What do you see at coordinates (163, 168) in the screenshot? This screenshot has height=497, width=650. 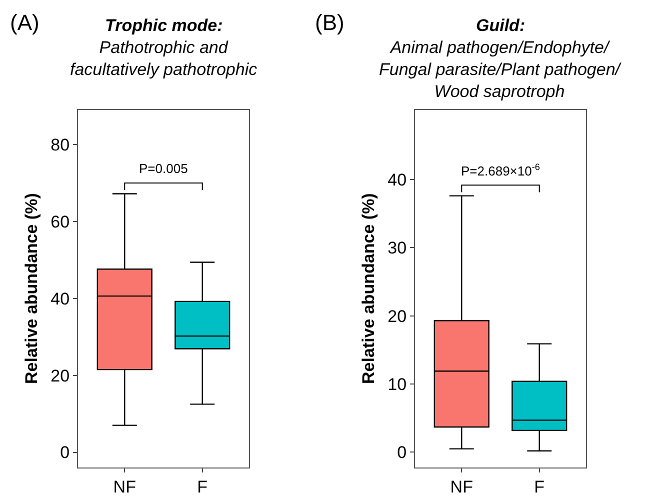 I see `annotation: P=0.005` at bounding box center [163, 168].